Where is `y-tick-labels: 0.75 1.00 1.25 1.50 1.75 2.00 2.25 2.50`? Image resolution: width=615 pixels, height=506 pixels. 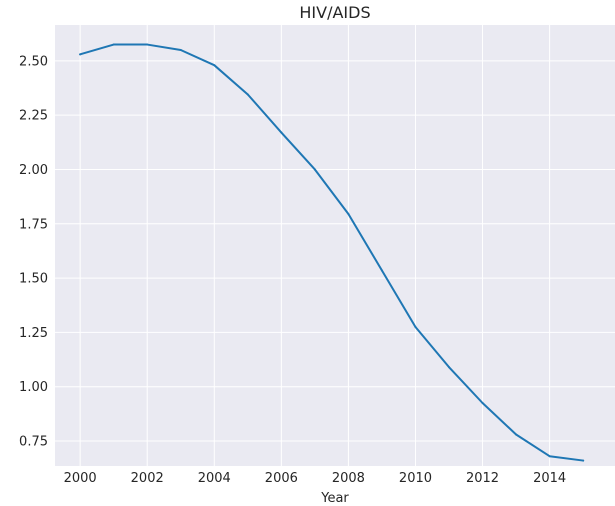
y-tick-labels: 0.75 1.00 1.25 1.50 1.75 2.00 2.25 2.50 is located at coordinates (33, 251).